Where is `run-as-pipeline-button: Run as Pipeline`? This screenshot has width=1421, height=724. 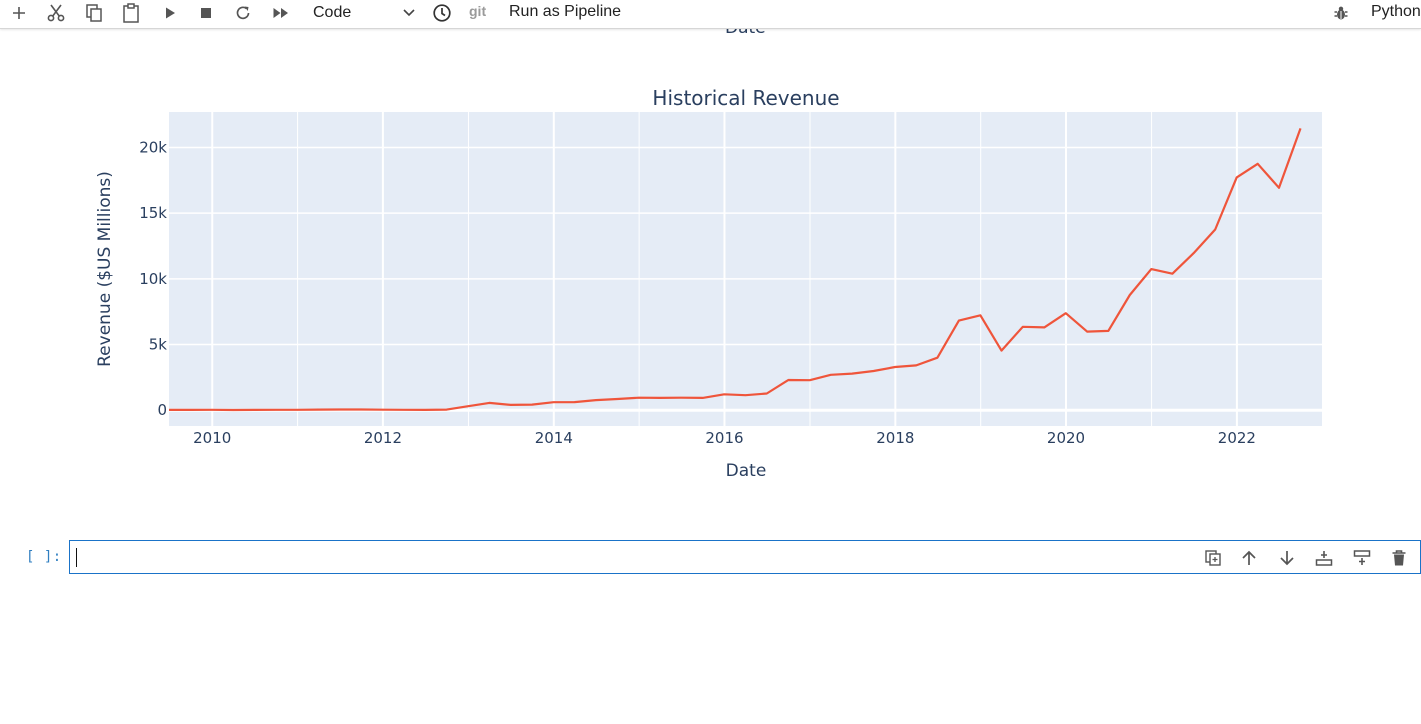 run-as-pipeline-button: Run as Pipeline is located at coordinates (565, 11).